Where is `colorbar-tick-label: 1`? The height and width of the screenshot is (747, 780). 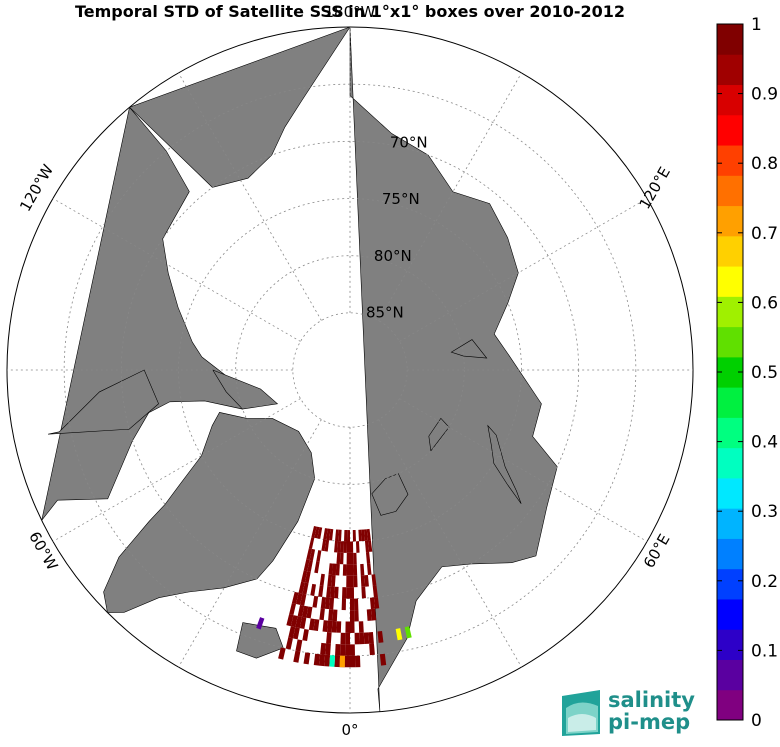
colorbar-tick-label: 1 is located at coordinates (756, 25).